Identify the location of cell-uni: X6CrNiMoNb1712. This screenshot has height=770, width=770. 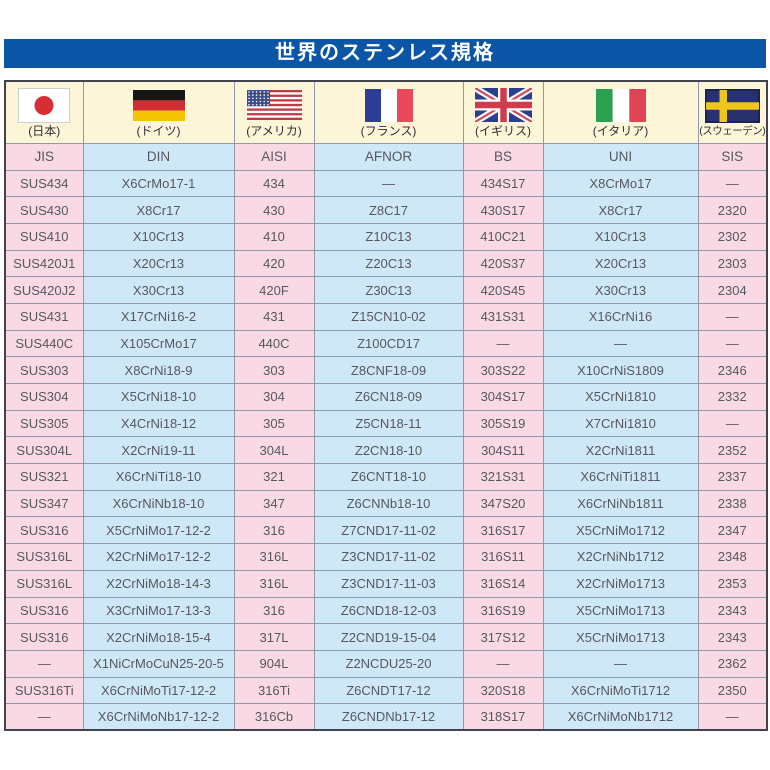
(620, 717).